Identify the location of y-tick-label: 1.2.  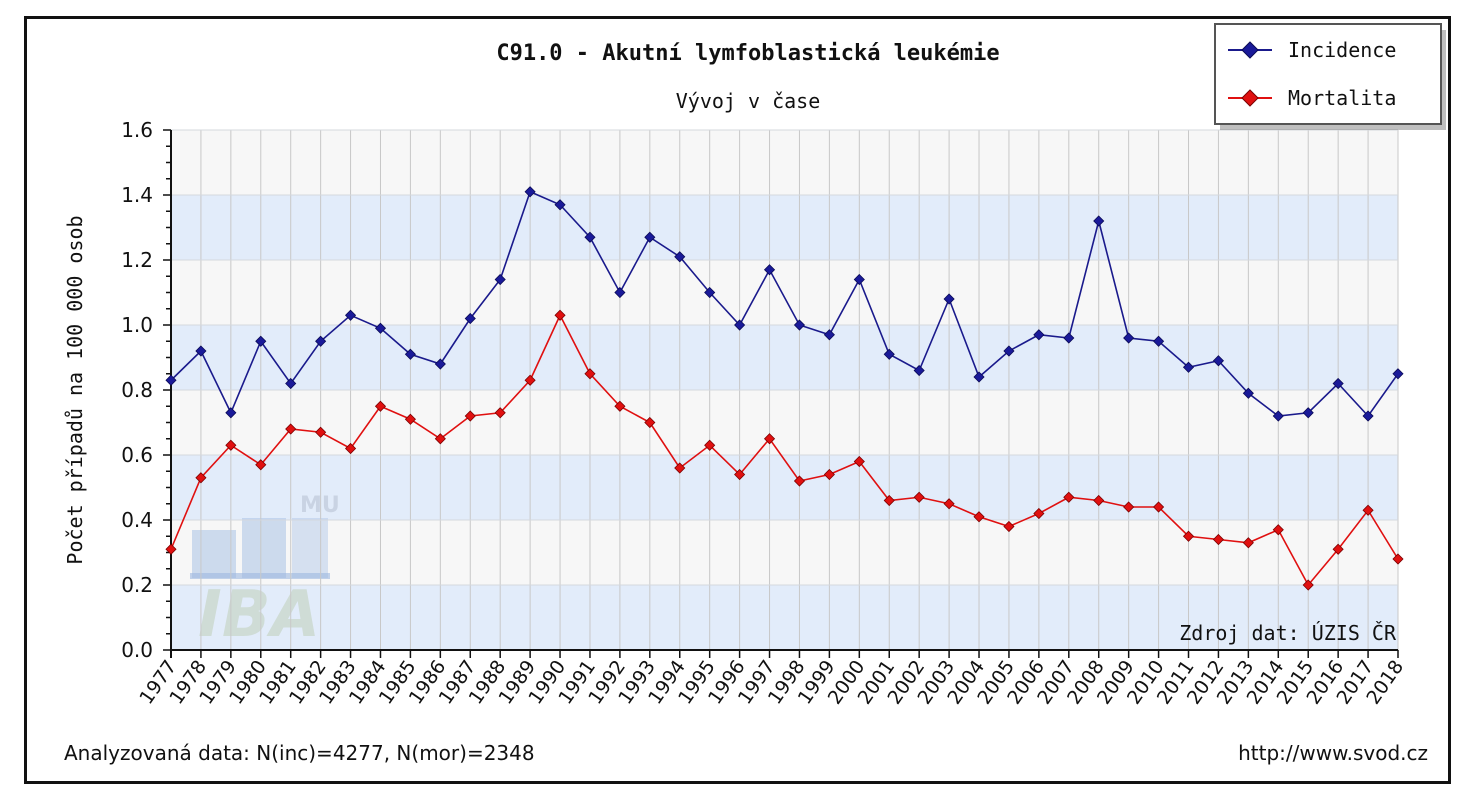
(137, 260).